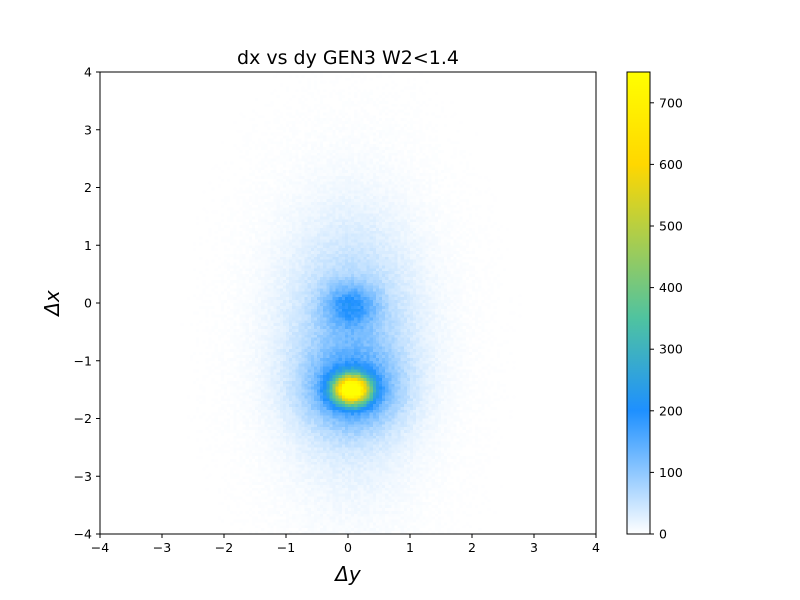 Image resolution: width=800 pixels, height=600 pixels. Describe the element at coordinates (671, 349) in the screenshot. I see `colorbar-tick-label: 300` at that location.